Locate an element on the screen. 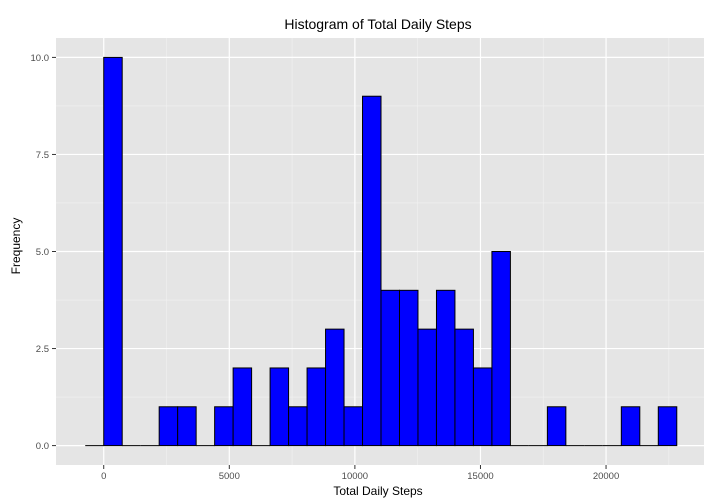 This screenshot has height=504, width=720. y-axis: 0.0 2.5 5.0 7.5 10.0 is located at coordinates (43, 252).